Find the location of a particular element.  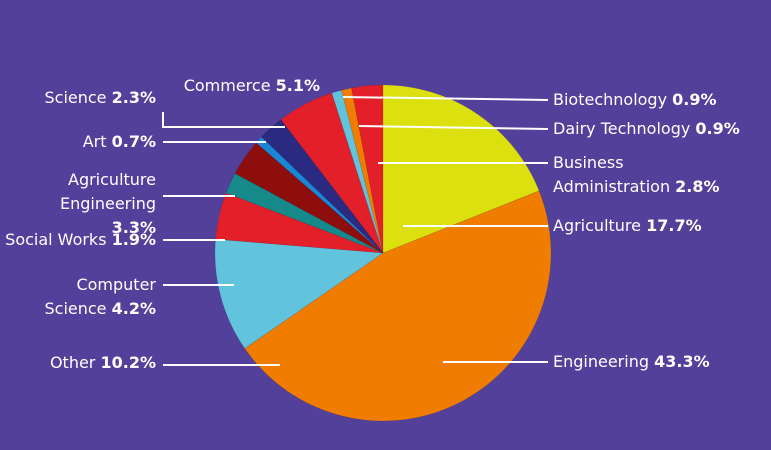

category-name: Business Administration is located at coordinates (612, 174).